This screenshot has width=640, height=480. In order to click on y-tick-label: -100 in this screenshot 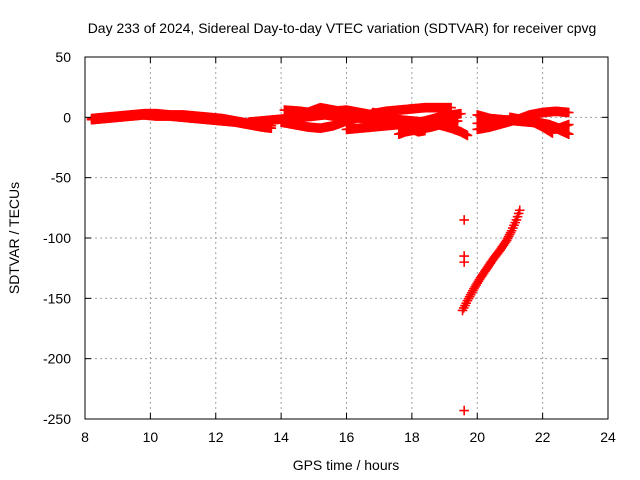, I will do `click(57, 238)`.